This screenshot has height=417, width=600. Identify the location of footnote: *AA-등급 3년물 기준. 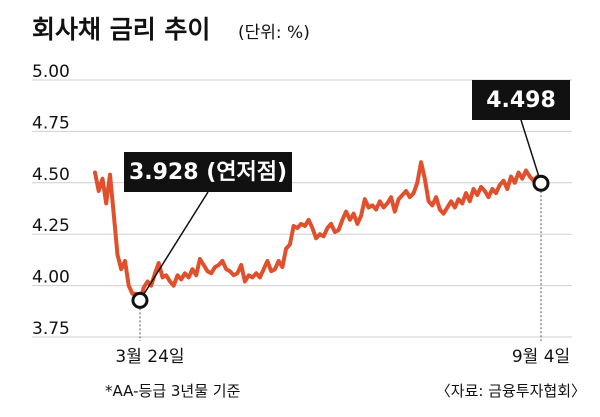
(173, 391).